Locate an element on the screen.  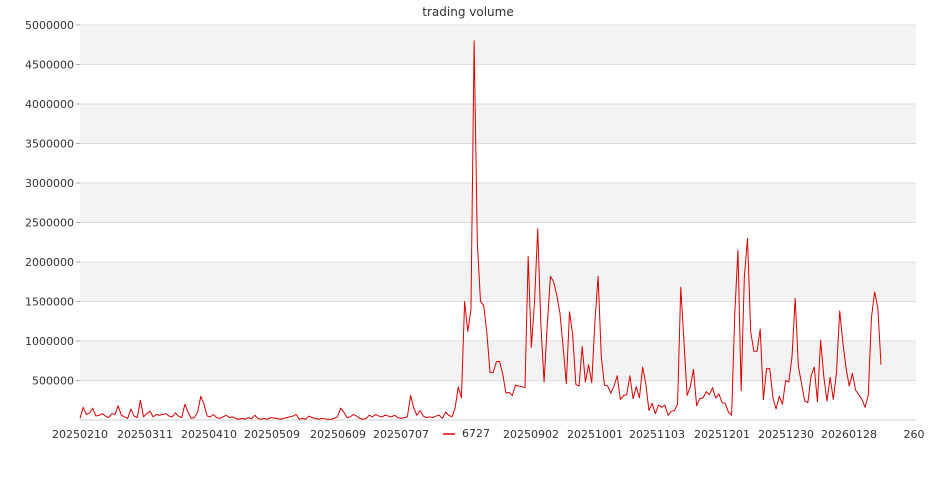
y-tick-label: 1500000 is located at coordinates (49, 302).